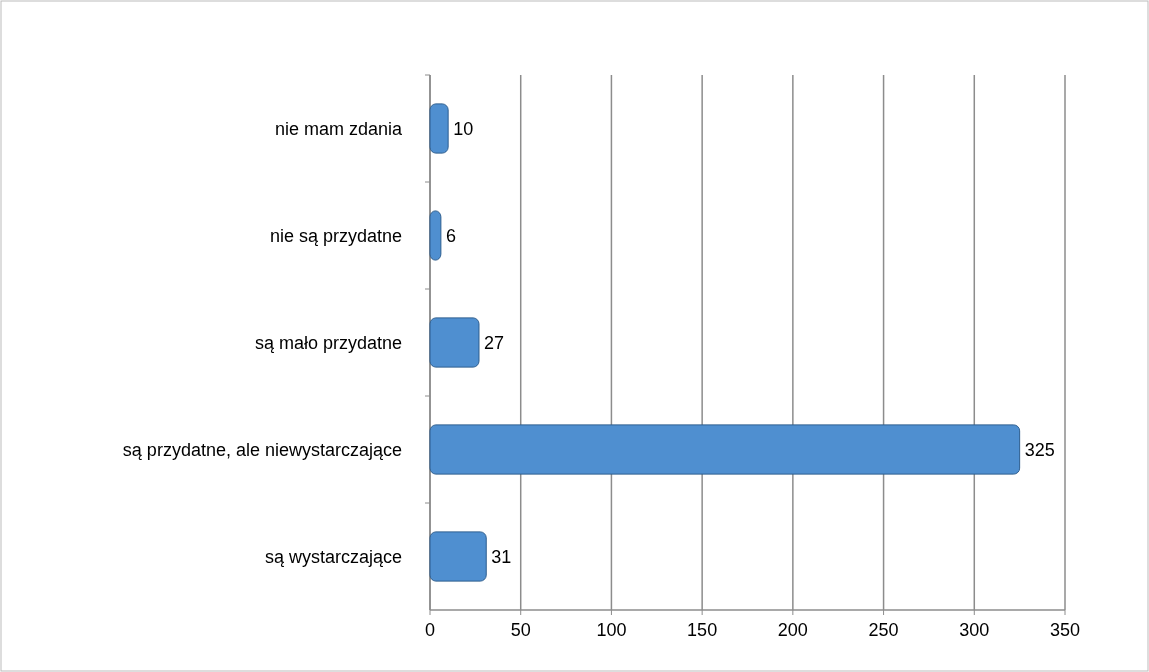 This screenshot has width=1149, height=672. What do you see at coordinates (883, 630) in the screenshot?
I see `x-tick-label: 250` at bounding box center [883, 630].